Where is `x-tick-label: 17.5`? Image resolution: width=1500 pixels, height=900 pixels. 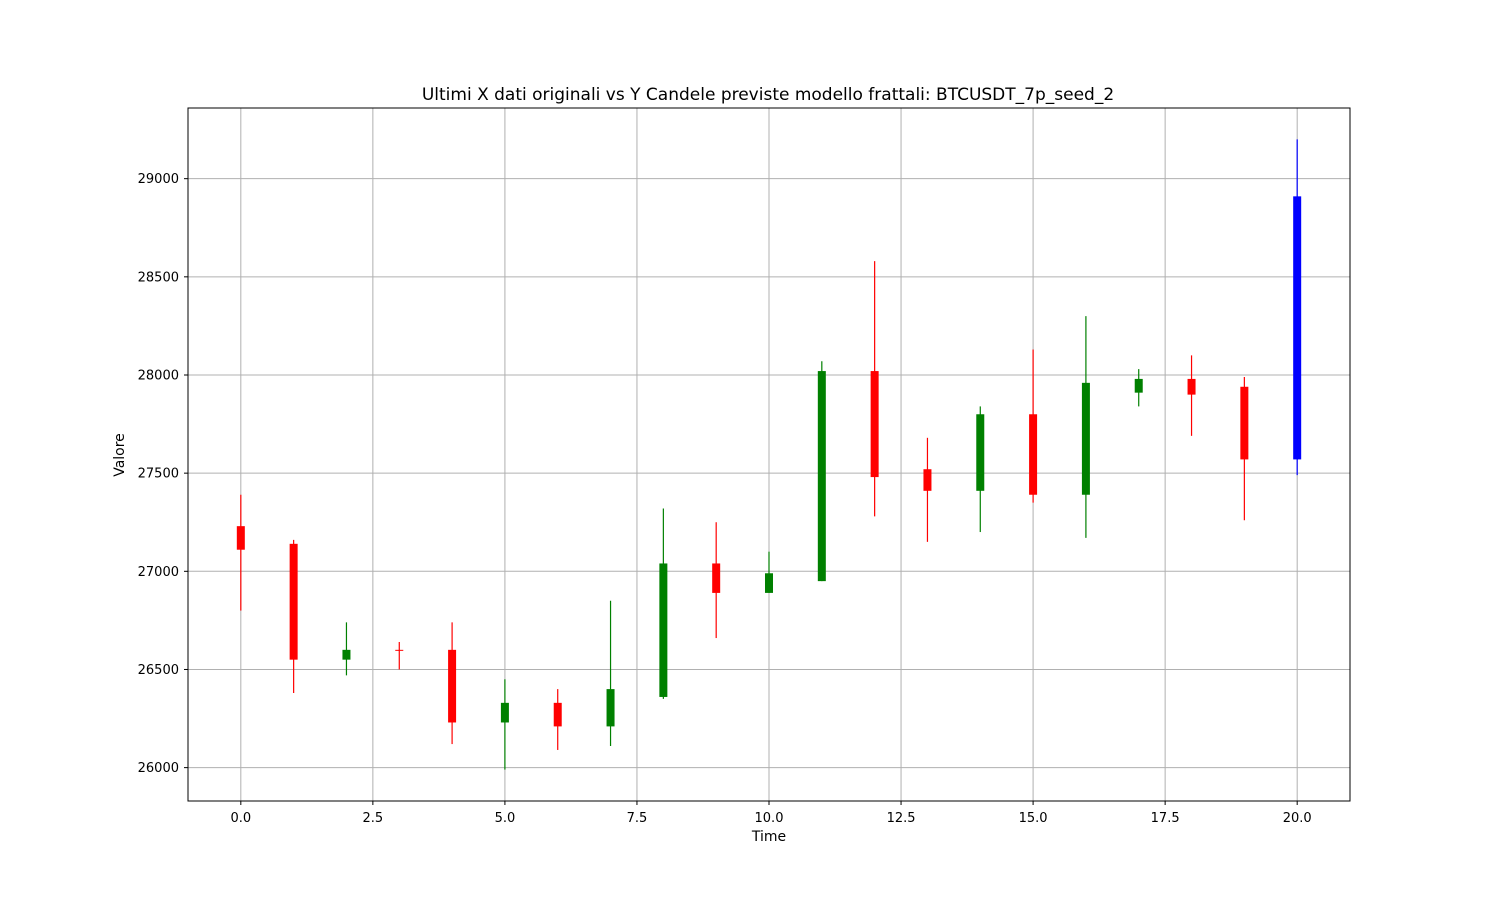
x-tick-label: 17.5 is located at coordinates (1165, 818).